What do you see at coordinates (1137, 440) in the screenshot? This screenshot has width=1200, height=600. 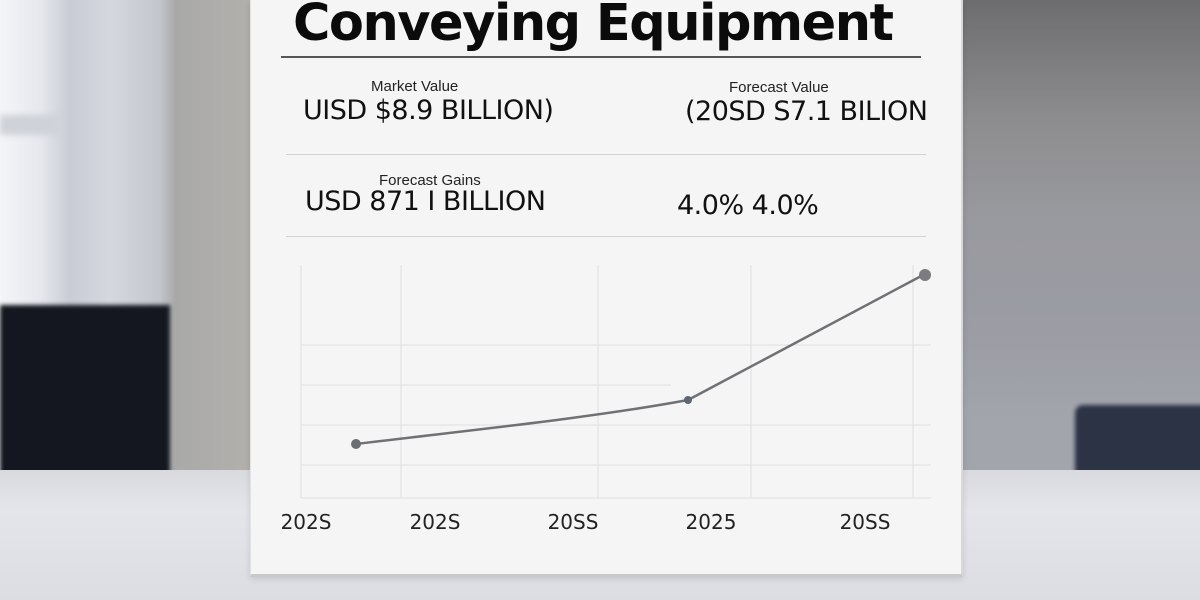 I see `background-chair` at bounding box center [1137, 440].